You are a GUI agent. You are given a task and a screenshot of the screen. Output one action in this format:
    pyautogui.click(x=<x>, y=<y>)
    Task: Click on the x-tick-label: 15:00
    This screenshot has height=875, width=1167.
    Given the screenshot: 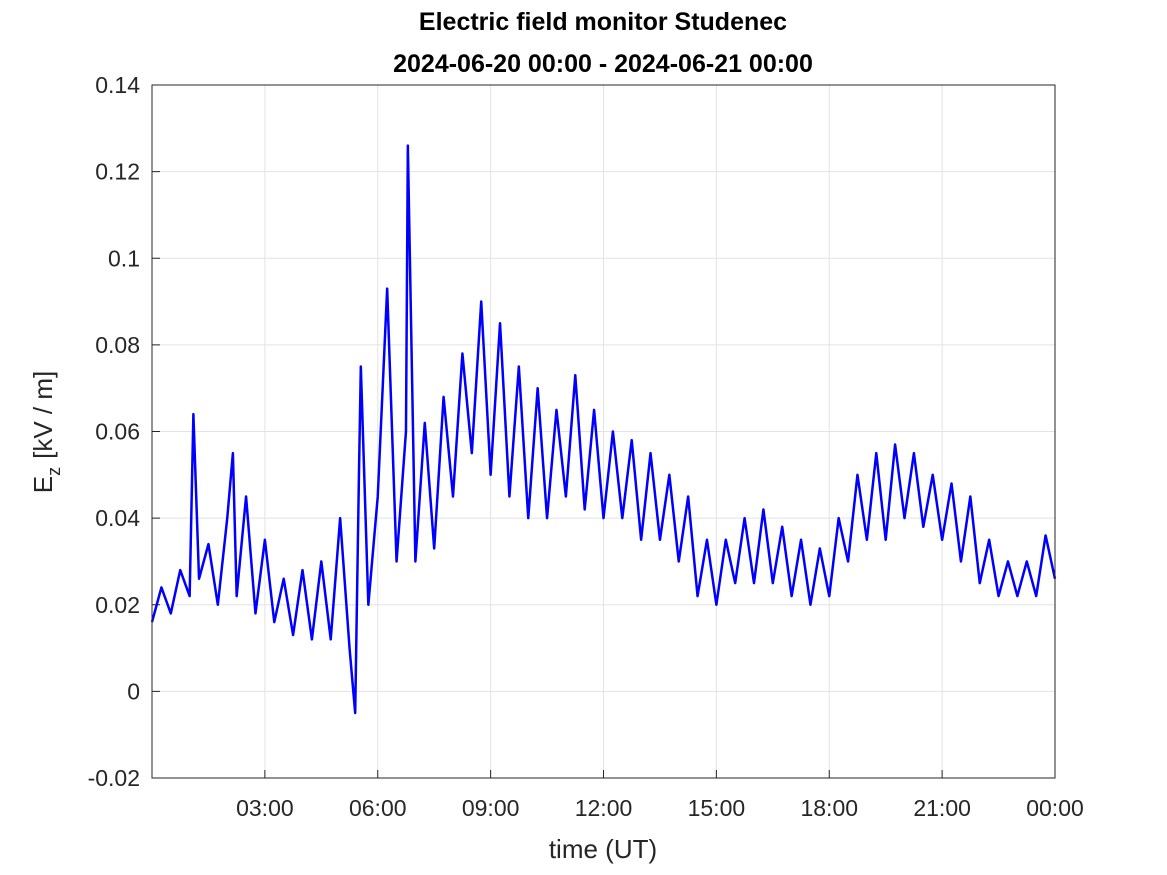 What is the action you would take?
    pyautogui.click(x=717, y=808)
    